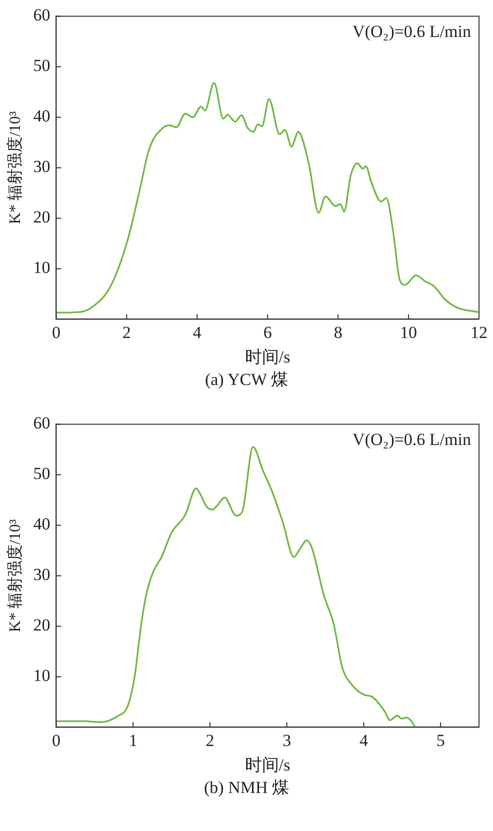 This screenshot has height=831, width=493. What do you see at coordinates (409, 332) in the screenshot?
I see `x-tick-label: 10` at bounding box center [409, 332].